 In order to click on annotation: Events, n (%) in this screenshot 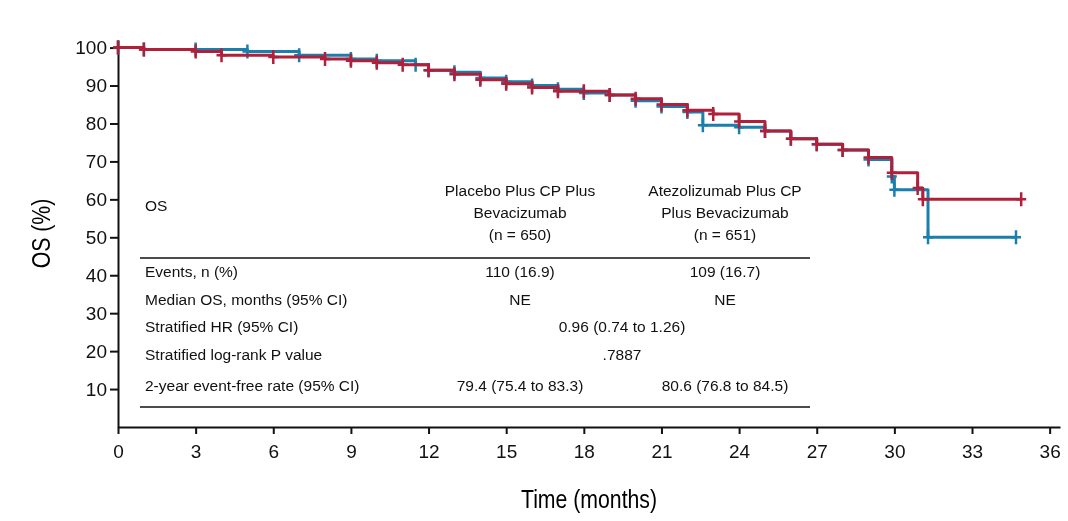, I will do `click(192, 271)`.